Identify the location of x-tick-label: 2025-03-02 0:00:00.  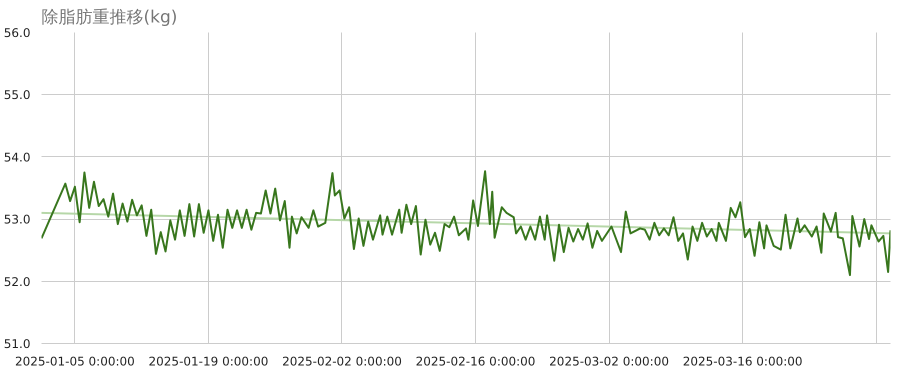
(609, 361).